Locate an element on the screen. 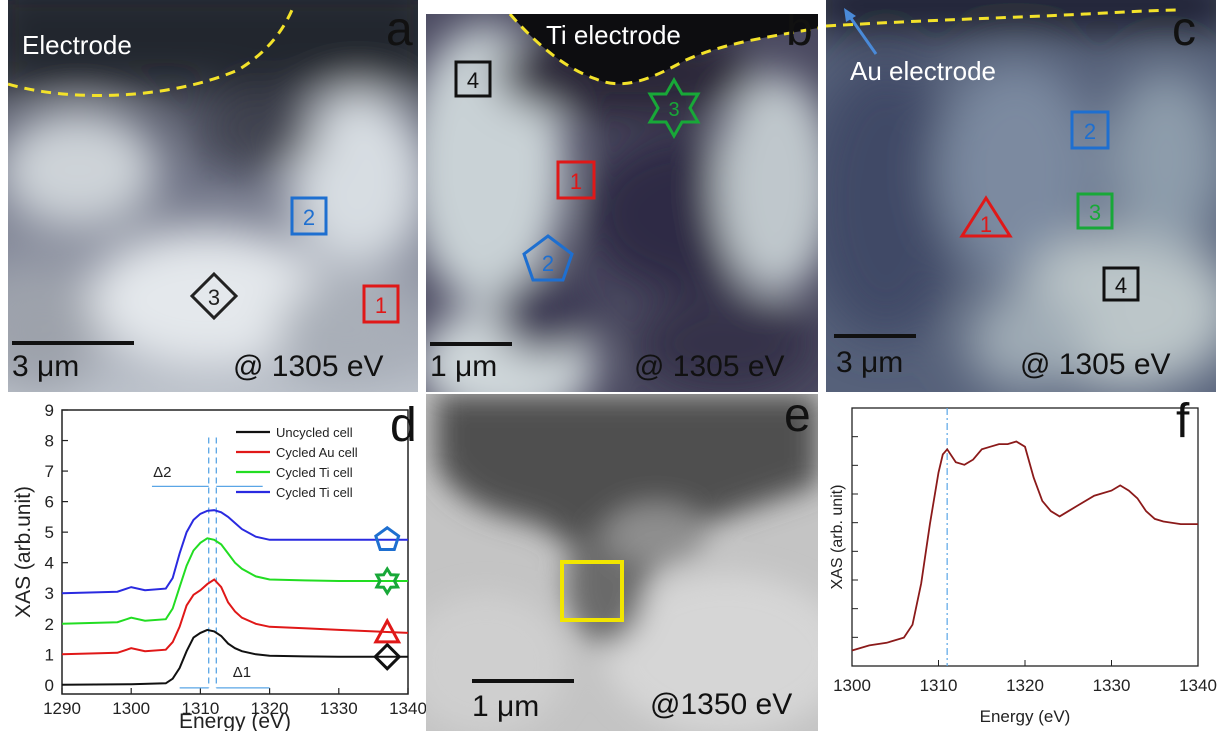 This screenshot has width=1220, height=731. marker-c-3: 3 is located at coordinates (1095, 211).